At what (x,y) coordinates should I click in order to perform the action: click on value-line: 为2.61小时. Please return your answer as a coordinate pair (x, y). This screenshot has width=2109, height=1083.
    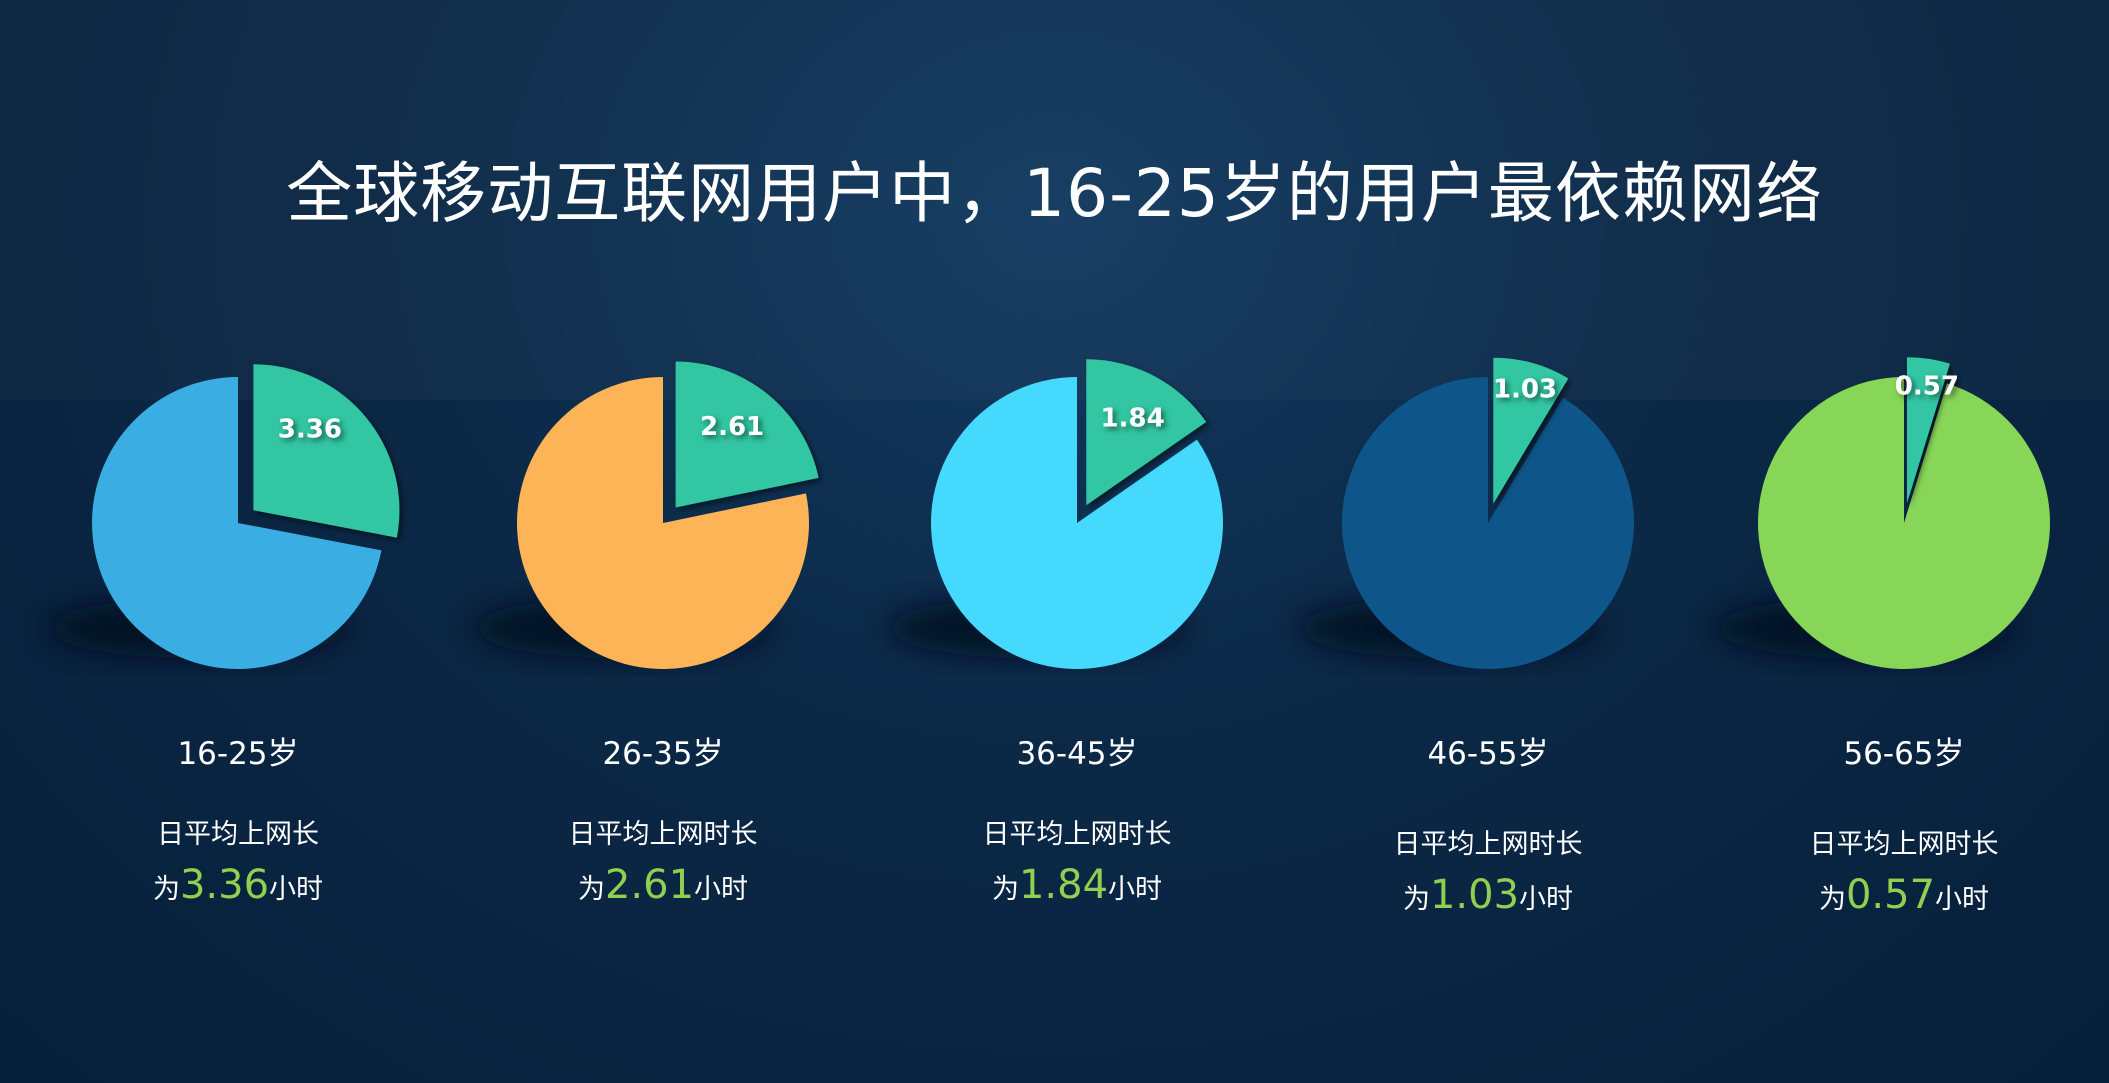
    Looking at the image, I should click on (663, 885).